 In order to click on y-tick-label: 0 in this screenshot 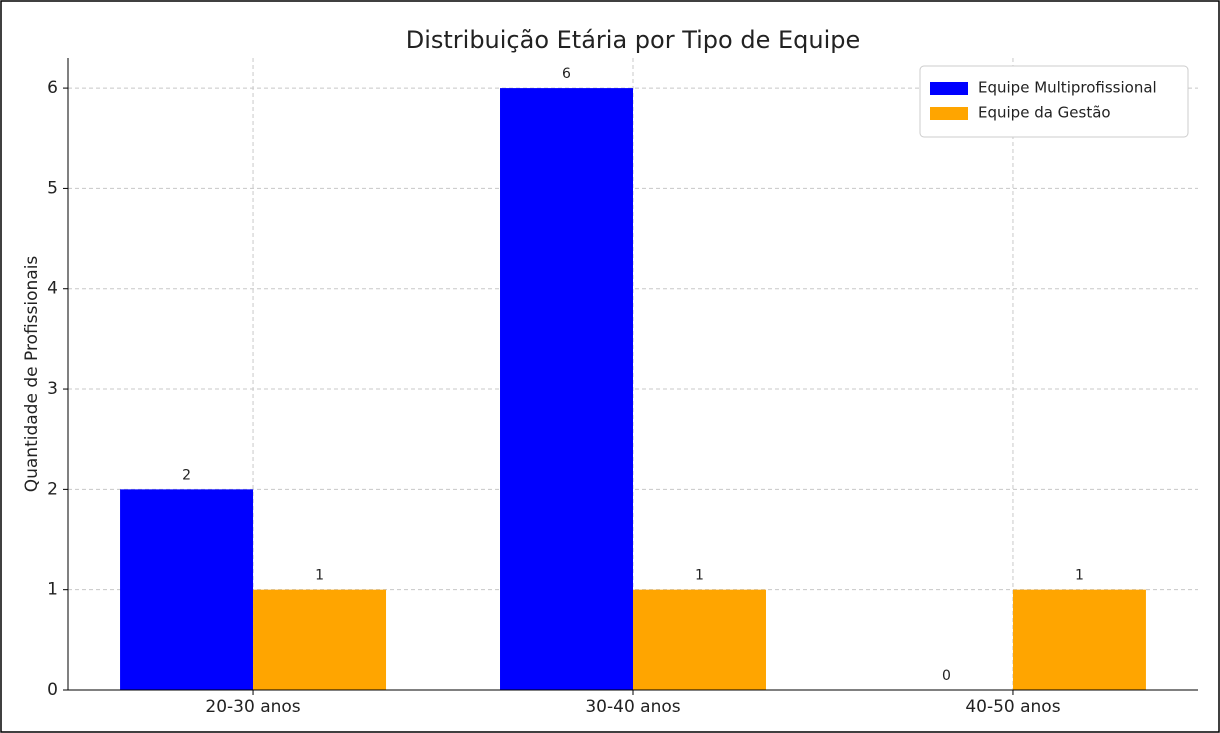, I will do `click(52, 690)`.